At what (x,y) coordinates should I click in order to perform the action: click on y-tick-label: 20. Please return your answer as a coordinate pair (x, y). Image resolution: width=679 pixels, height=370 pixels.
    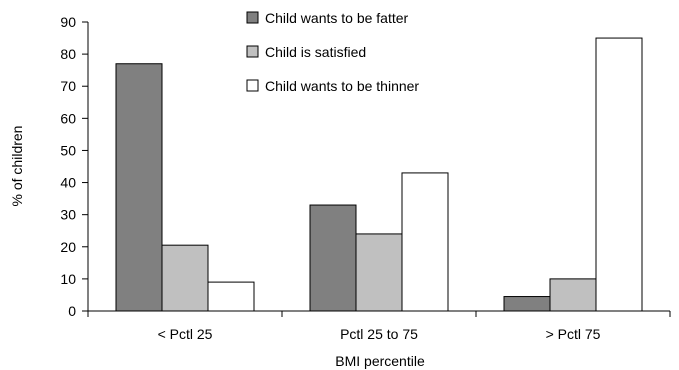
    Looking at the image, I should click on (68, 247).